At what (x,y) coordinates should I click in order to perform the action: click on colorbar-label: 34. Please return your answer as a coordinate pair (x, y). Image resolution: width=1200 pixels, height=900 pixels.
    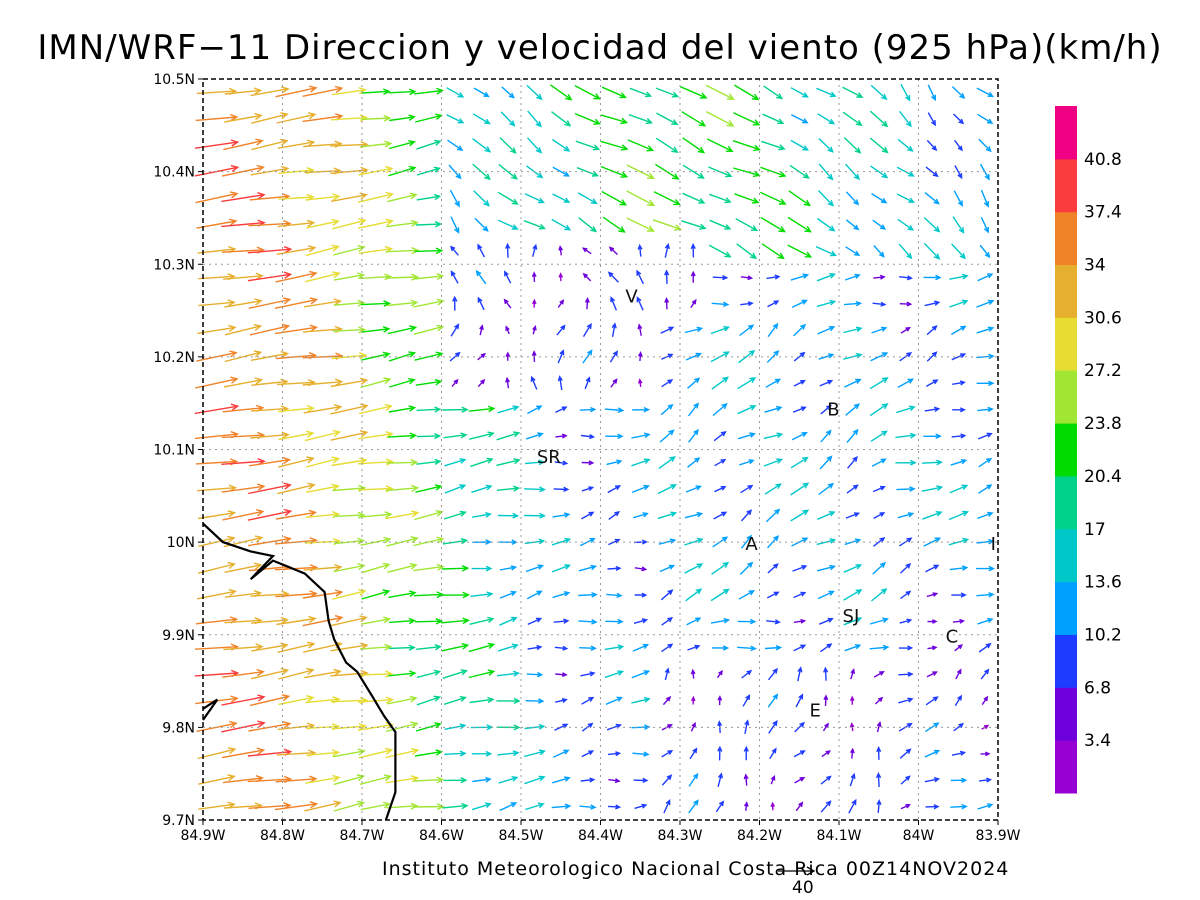
    Looking at the image, I should click on (1095, 266).